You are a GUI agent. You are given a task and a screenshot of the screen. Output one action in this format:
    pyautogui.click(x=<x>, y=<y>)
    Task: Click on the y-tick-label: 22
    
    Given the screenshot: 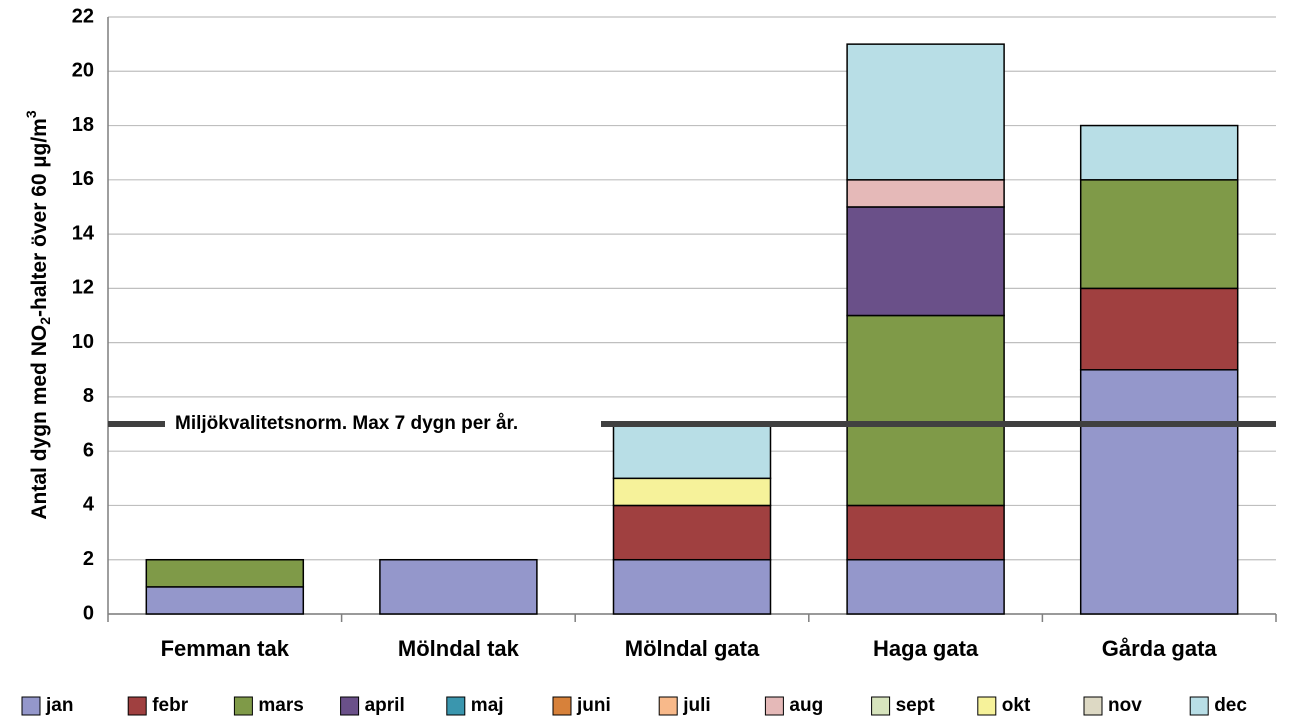 What is the action you would take?
    pyautogui.click(x=83, y=16)
    